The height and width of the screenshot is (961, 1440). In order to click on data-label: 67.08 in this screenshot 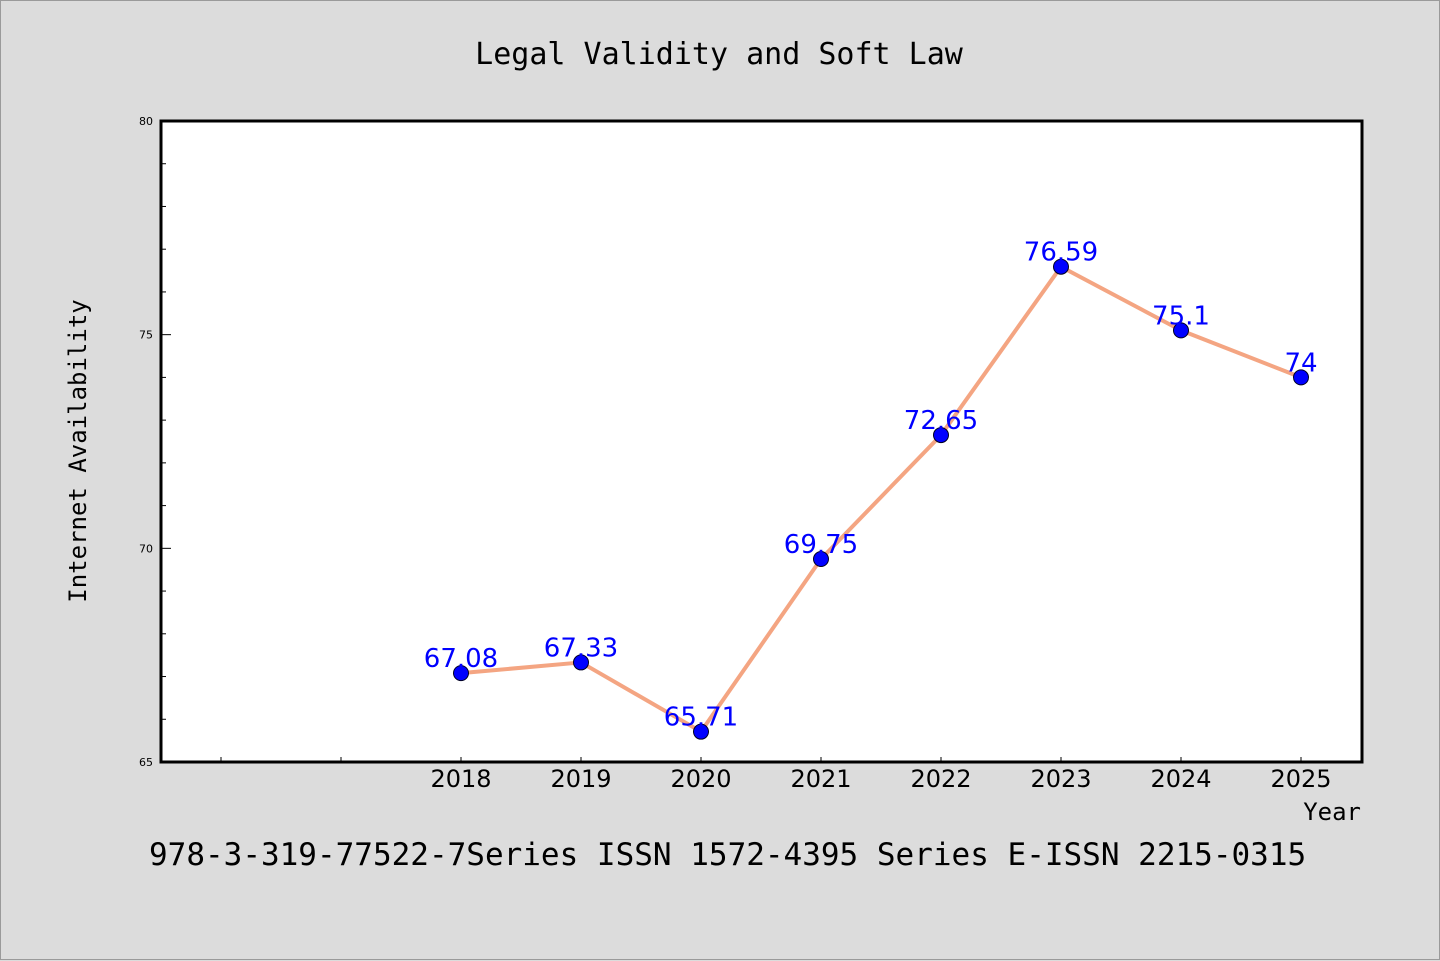, I will do `click(461, 659)`.